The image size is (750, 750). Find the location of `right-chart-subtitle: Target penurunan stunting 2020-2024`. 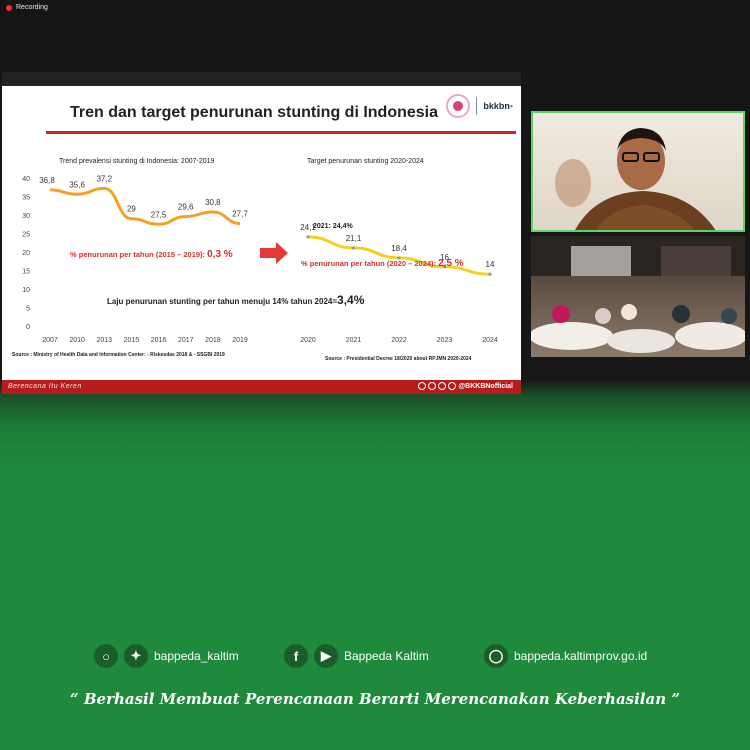

right-chart-subtitle: Target penurunan stunting 2020-2024 is located at coordinates (365, 161).